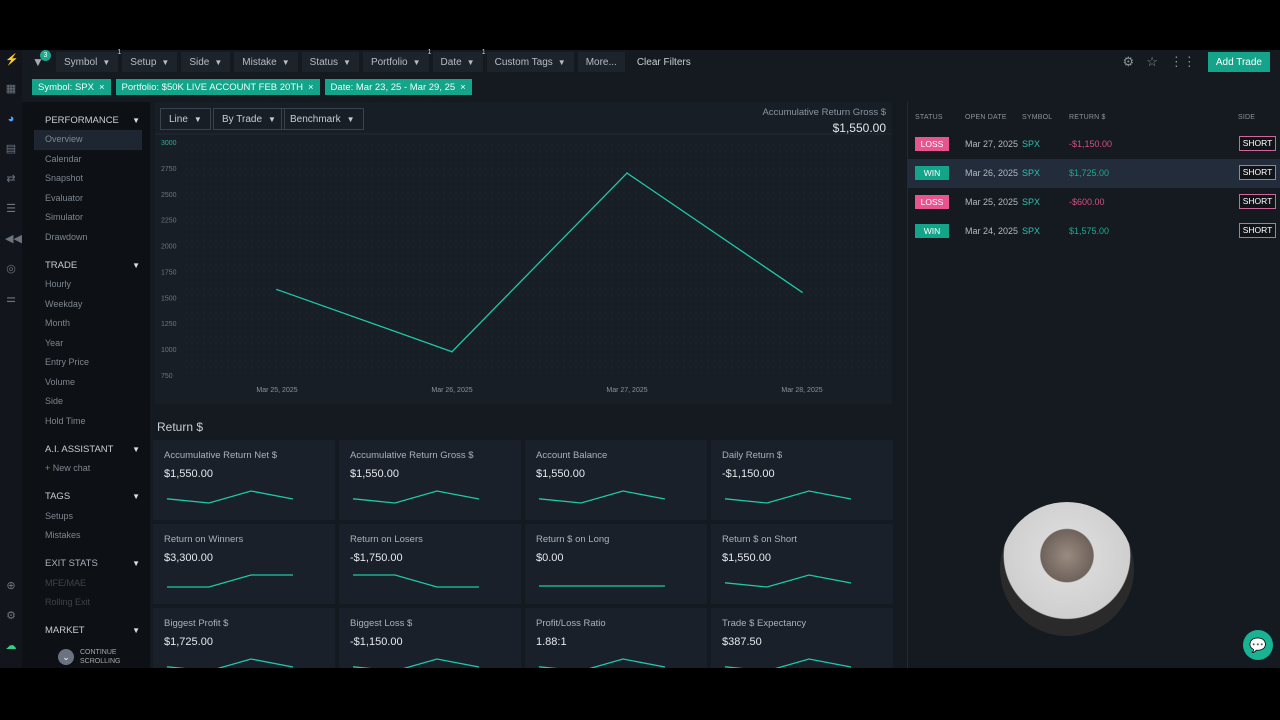 The height and width of the screenshot is (720, 1280). What do you see at coordinates (86, 497) in the screenshot?
I see `sidebar-section-header: TAGS ▼` at bounding box center [86, 497].